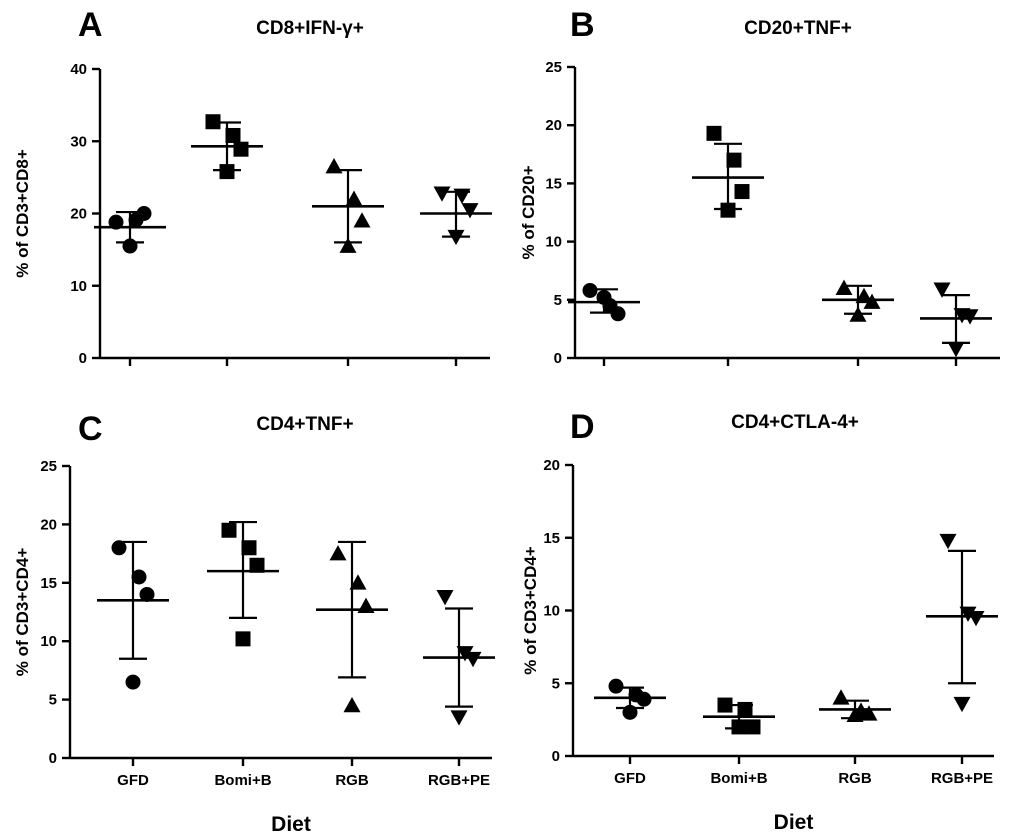 The height and width of the screenshot is (839, 1024). Describe the element at coordinates (78, 141) in the screenshot. I see `y-tick-label: 30` at that location.